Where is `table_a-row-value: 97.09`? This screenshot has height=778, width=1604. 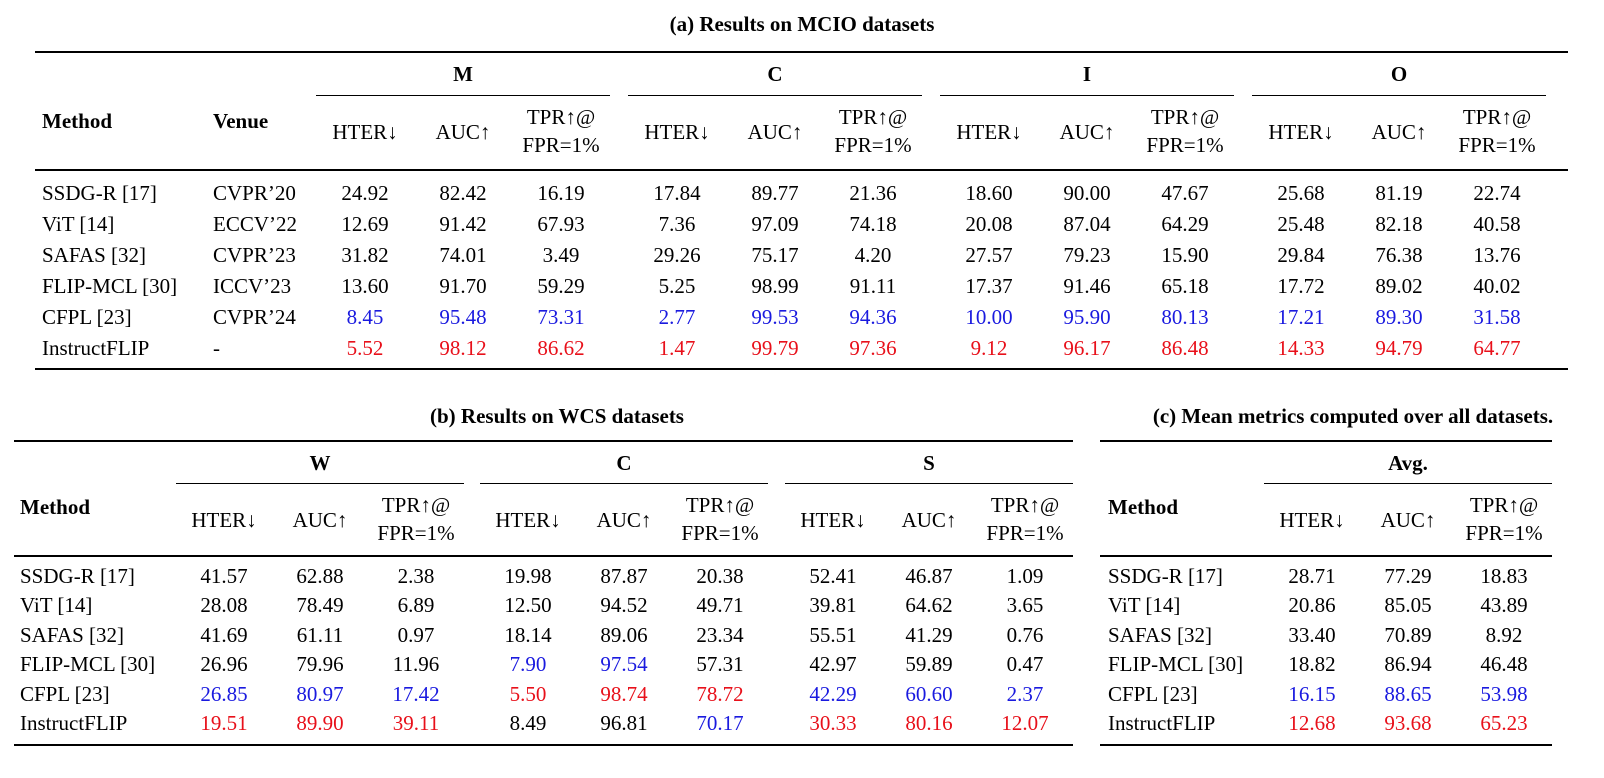 table_a-row-value: 97.09 is located at coordinates (775, 224).